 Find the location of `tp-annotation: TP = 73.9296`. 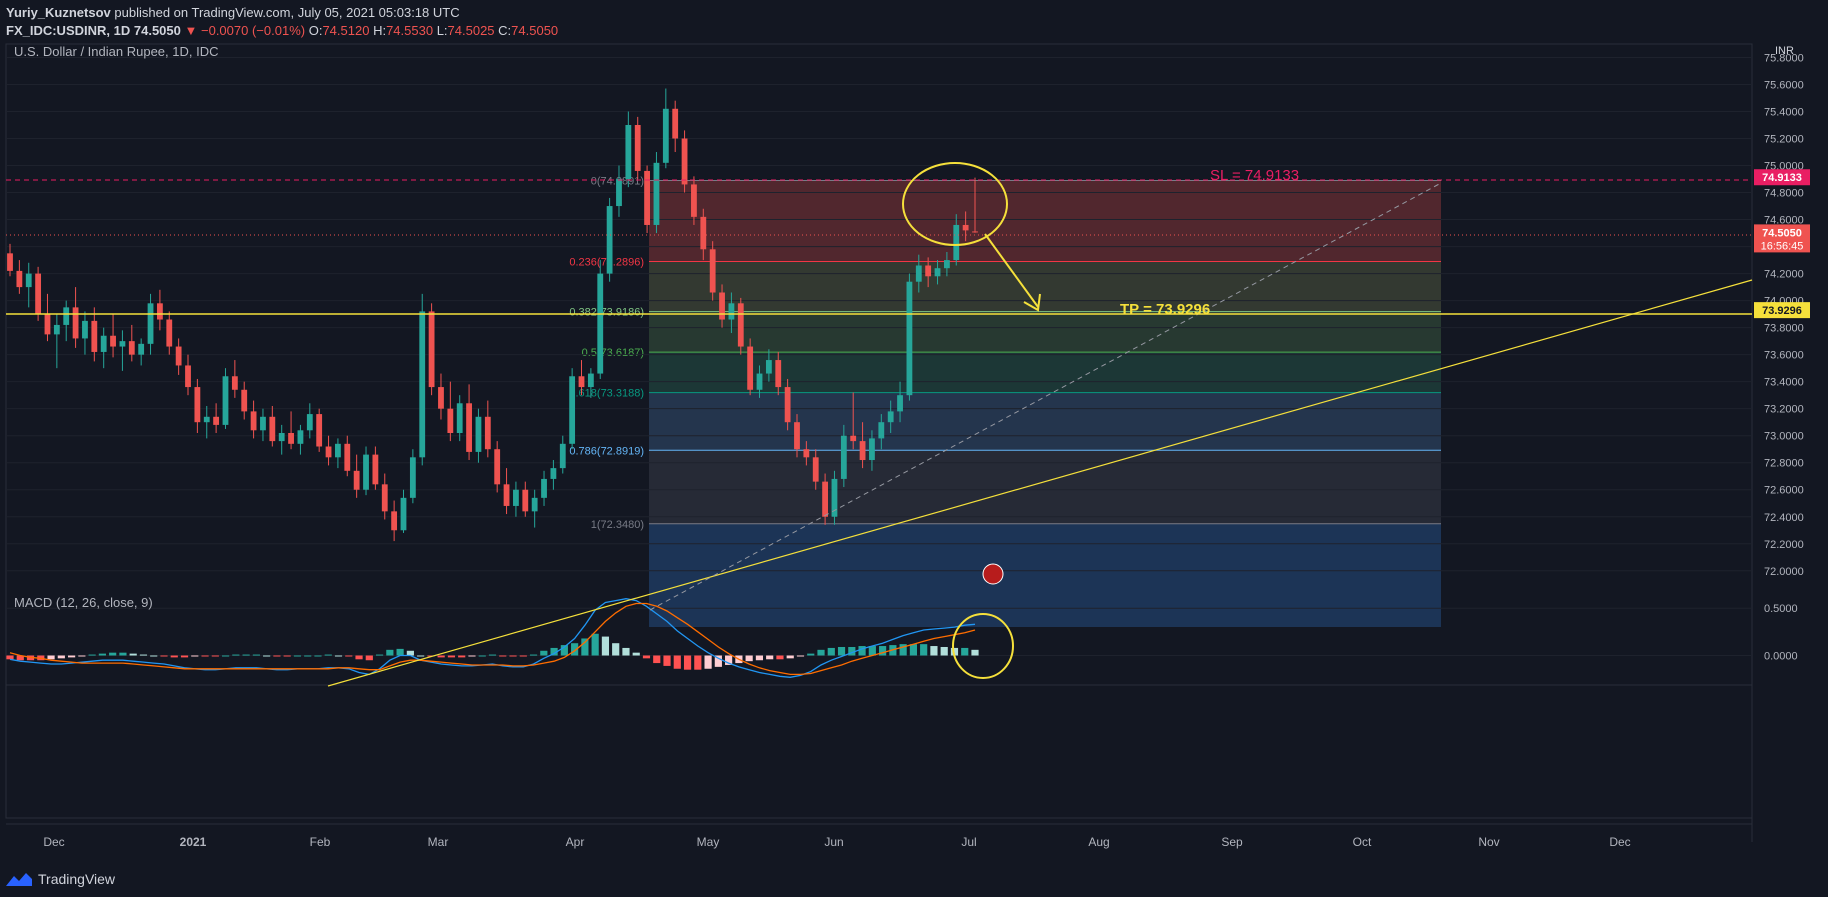

tp-annotation: TP = 73.9296 is located at coordinates (1165, 309).